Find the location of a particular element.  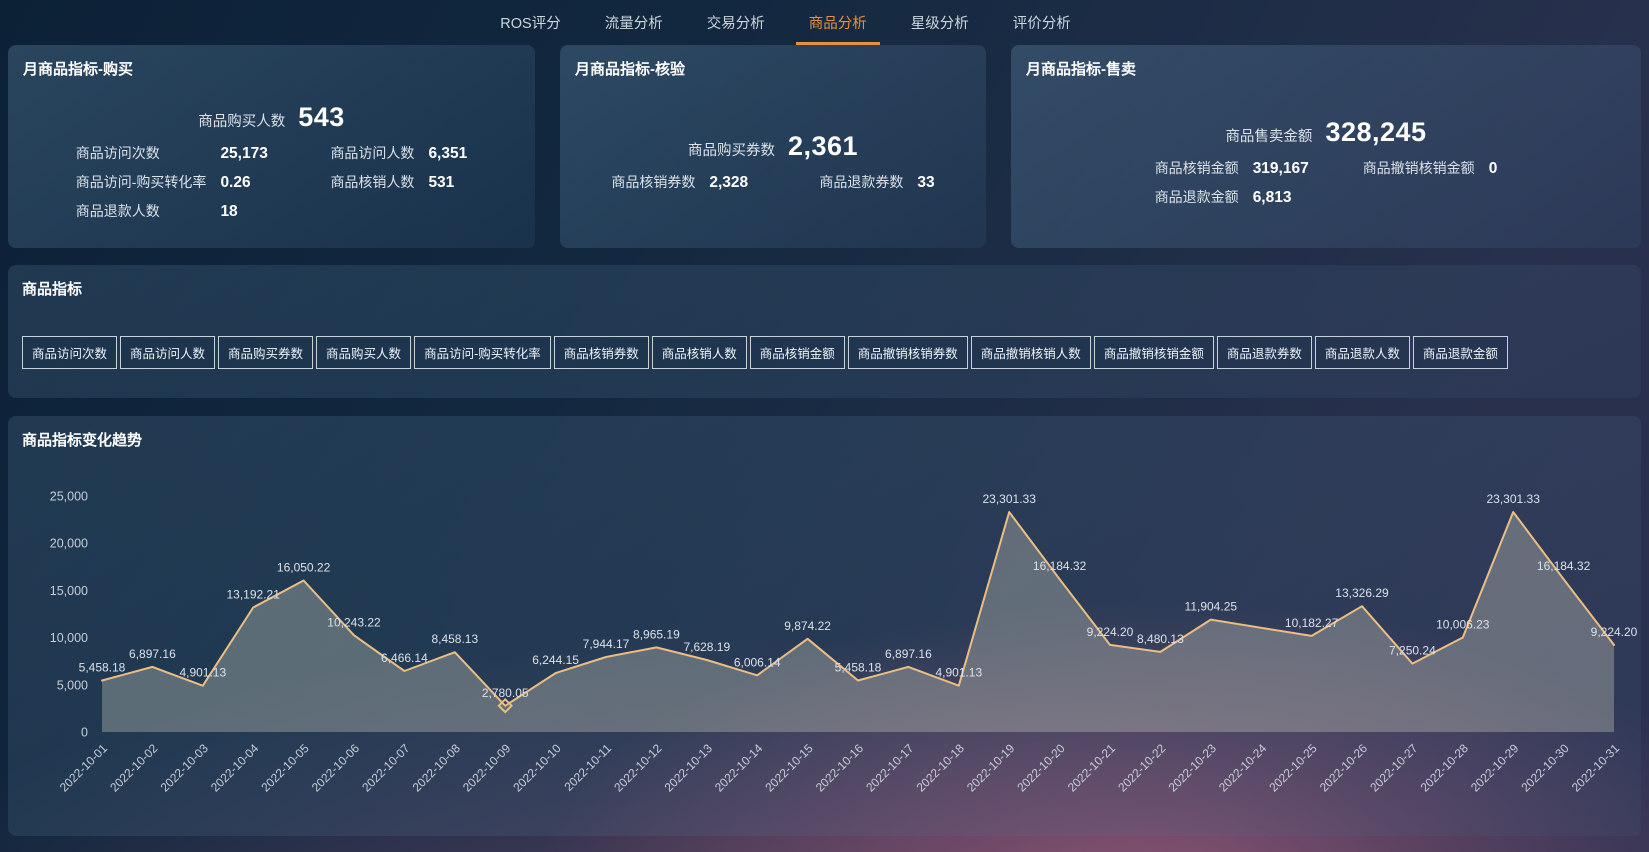

metrics-panel-title: 商品指标 is located at coordinates (52, 289).